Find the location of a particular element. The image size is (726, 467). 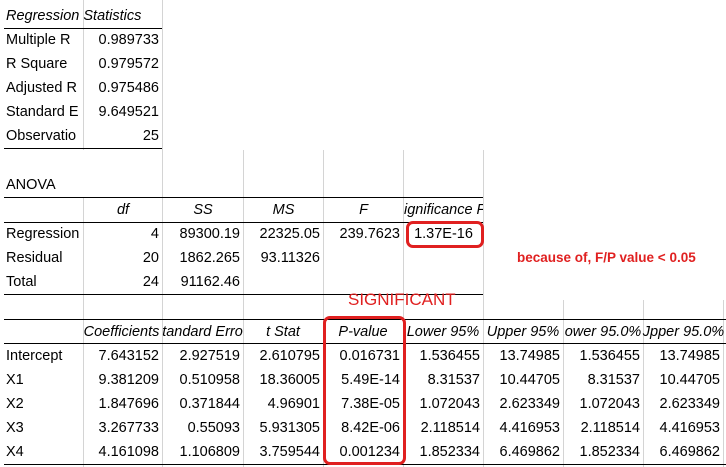

p-value-cell: 8.42E-06 is located at coordinates (370, 428).